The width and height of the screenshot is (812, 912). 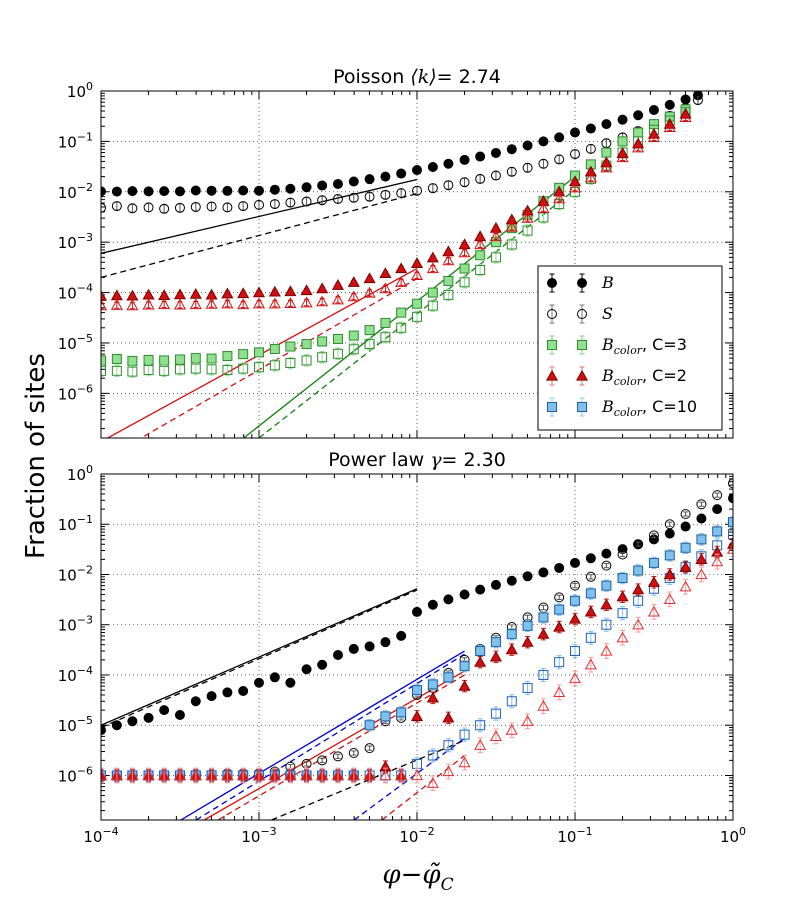 I want to click on x-tick-label: 10⁻¹, so click(x=574, y=835).